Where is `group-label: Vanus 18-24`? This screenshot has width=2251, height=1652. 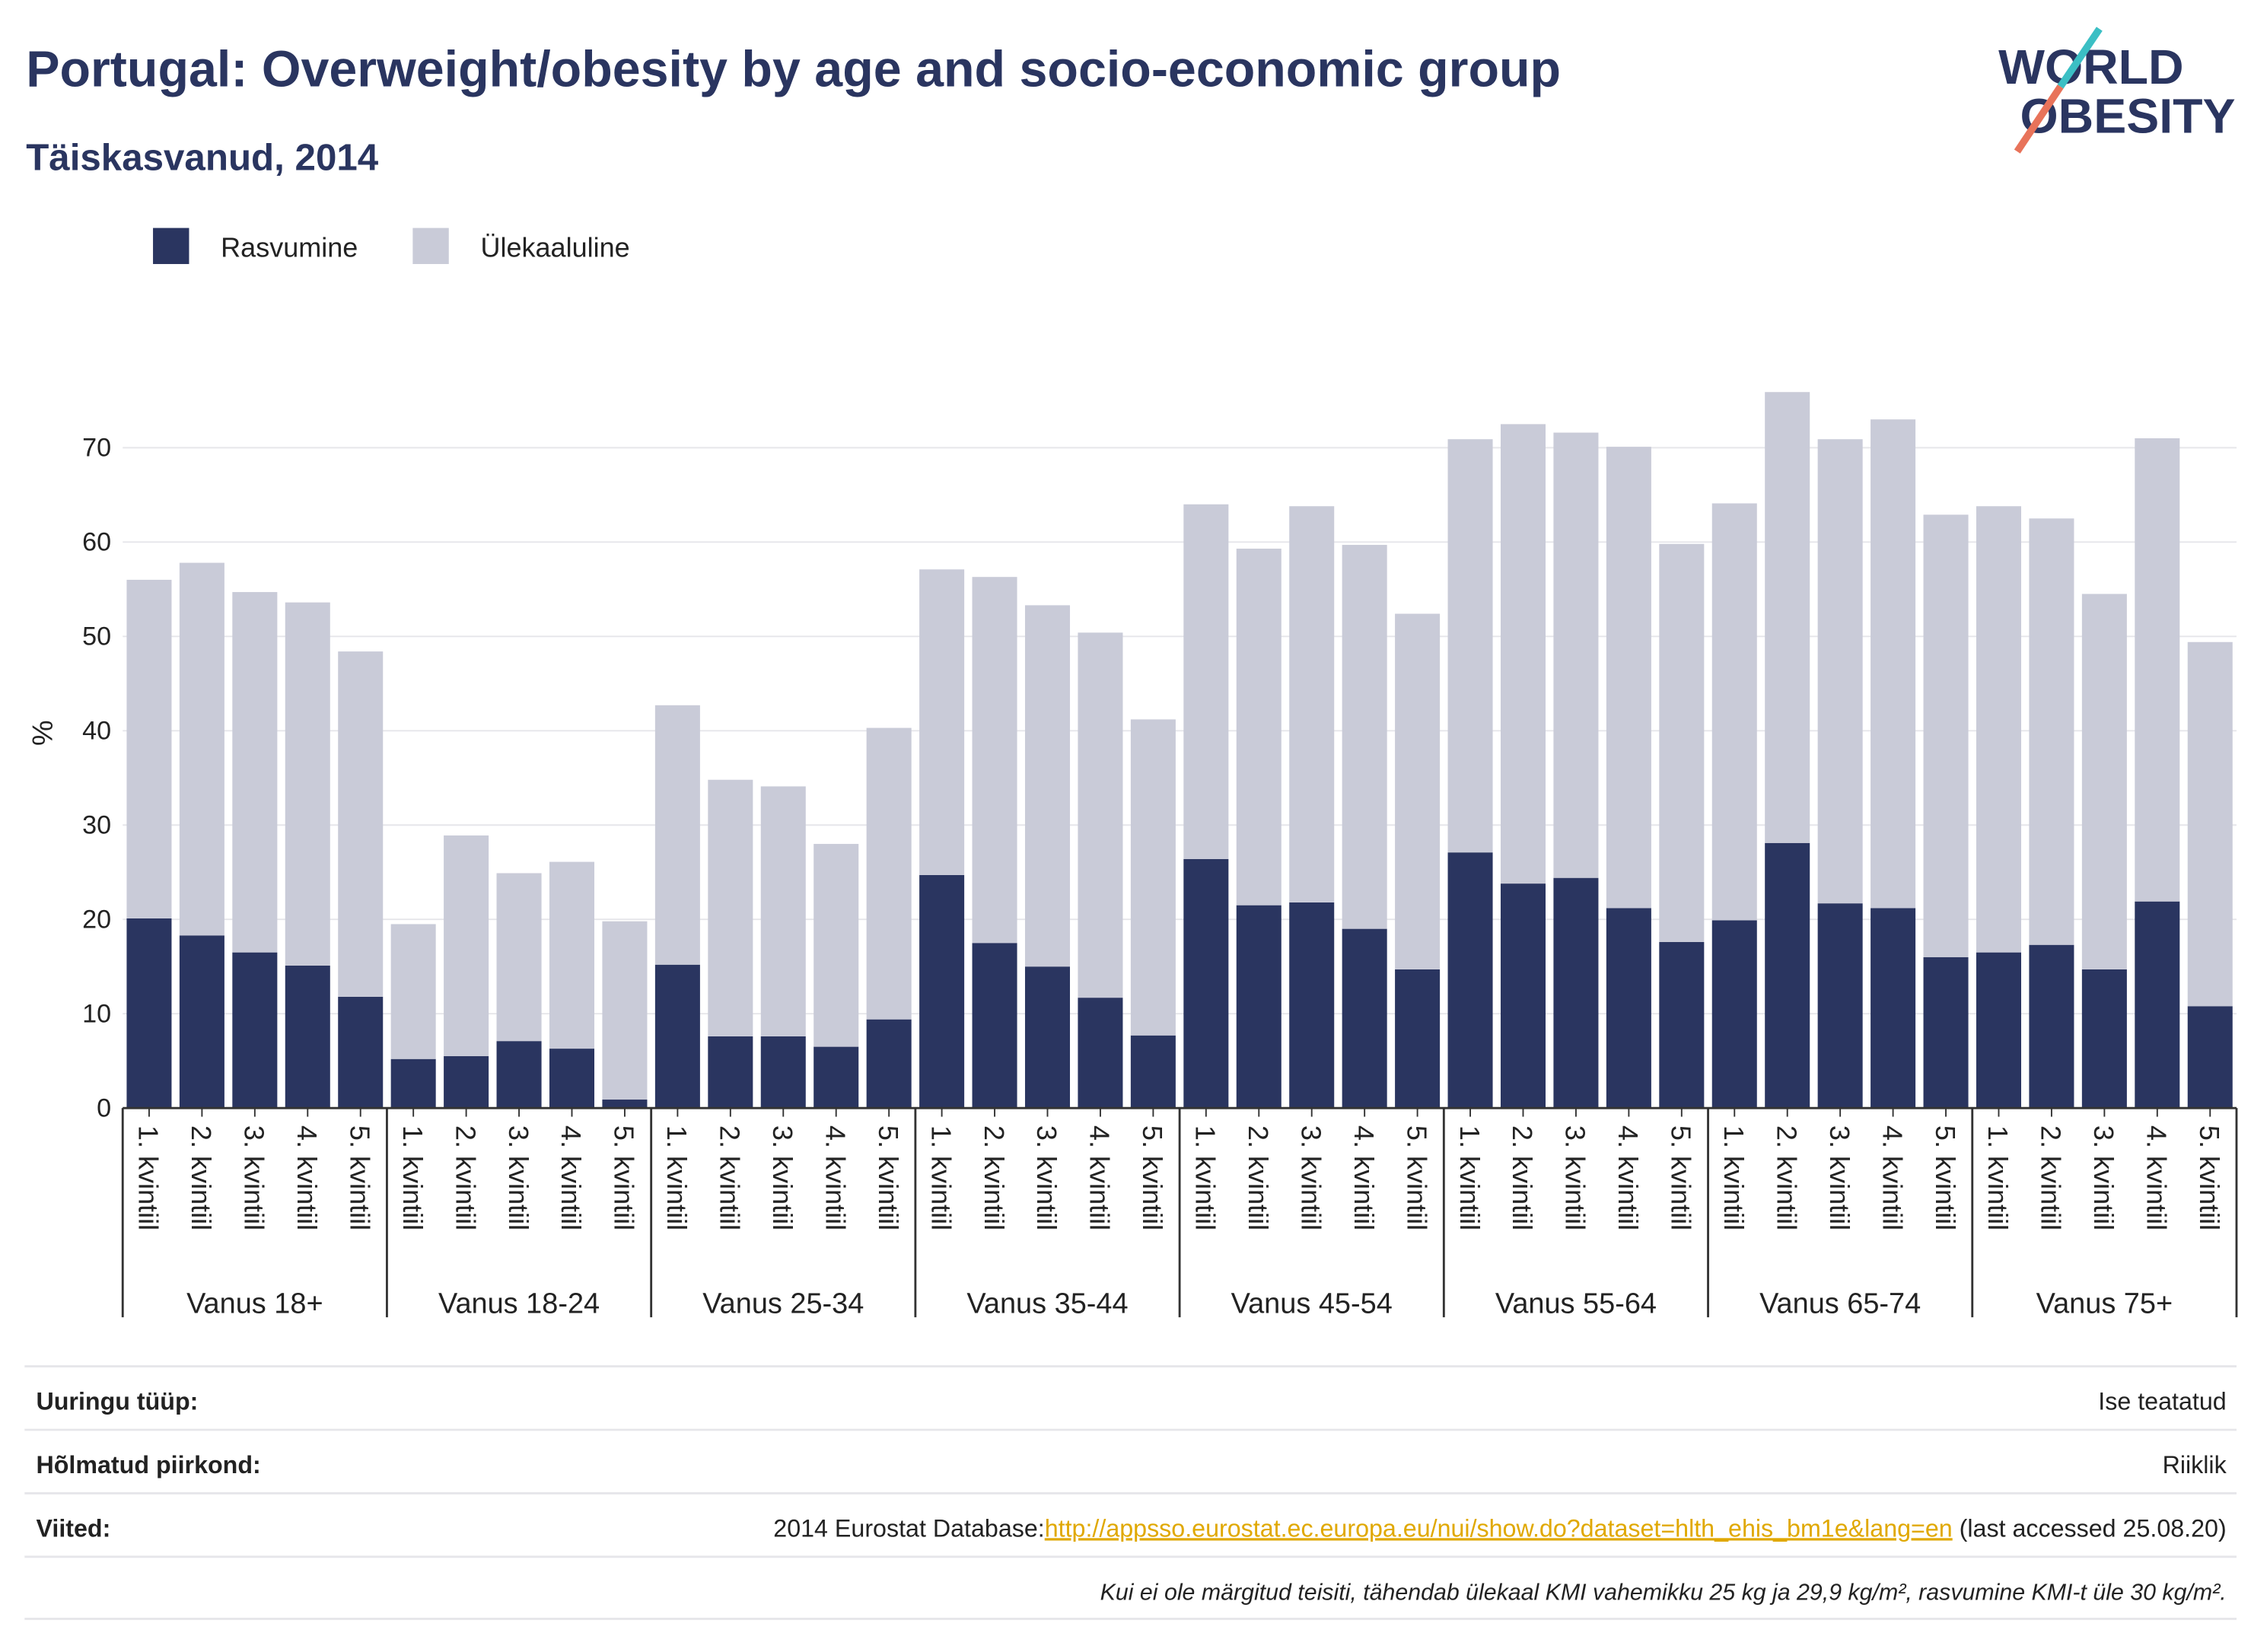 group-label: Vanus 18-24 is located at coordinates (519, 1303).